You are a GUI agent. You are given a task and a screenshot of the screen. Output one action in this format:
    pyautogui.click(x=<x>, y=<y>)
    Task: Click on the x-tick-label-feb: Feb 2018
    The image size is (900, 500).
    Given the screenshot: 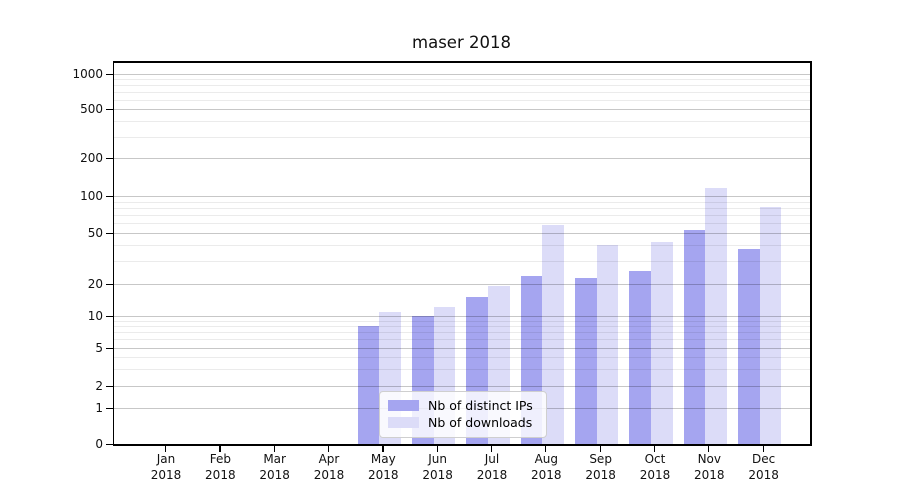 What is the action you would take?
    pyautogui.click(x=220, y=467)
    